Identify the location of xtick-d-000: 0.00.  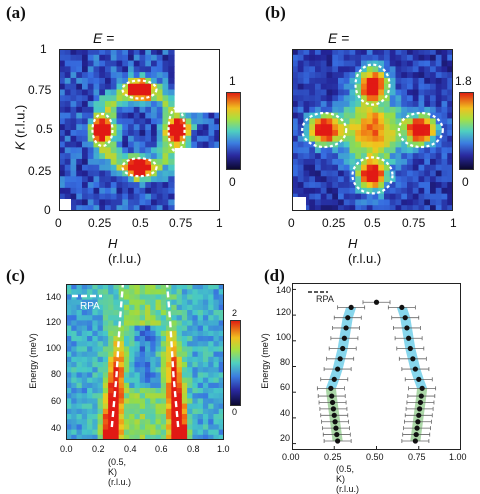
(291, 457).